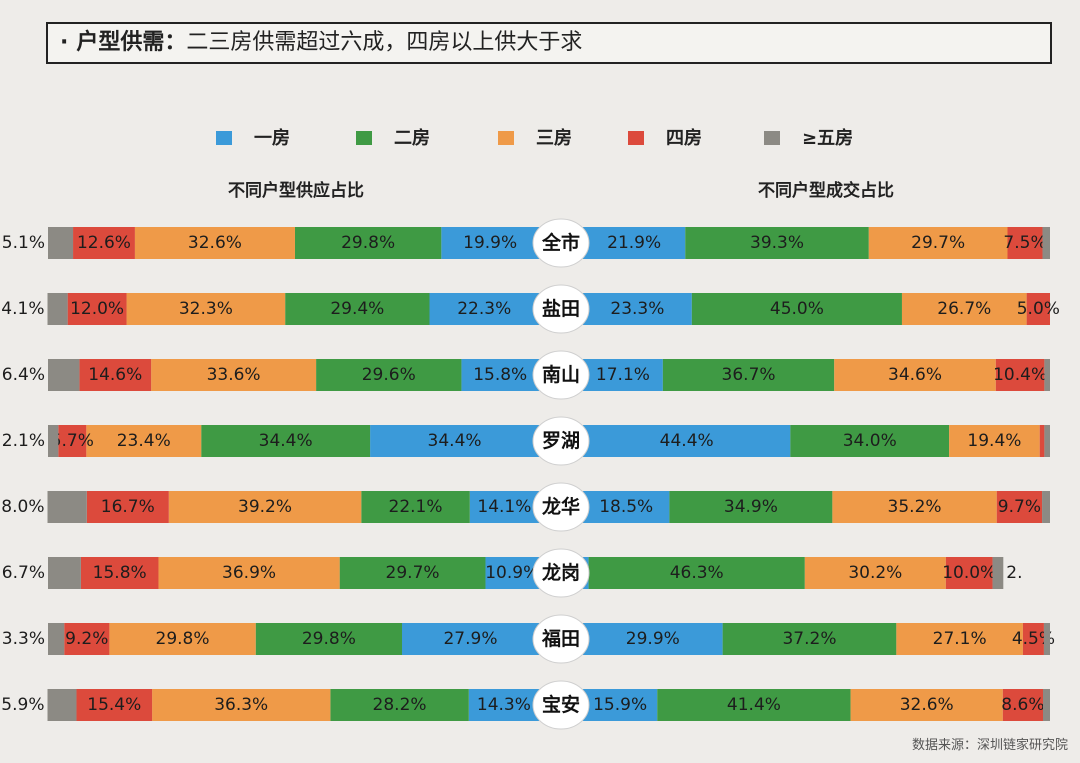 The height and width of the screenshot is (763, 1080). I want to click on supply-data-label: 36.9%, so click(249, 573).